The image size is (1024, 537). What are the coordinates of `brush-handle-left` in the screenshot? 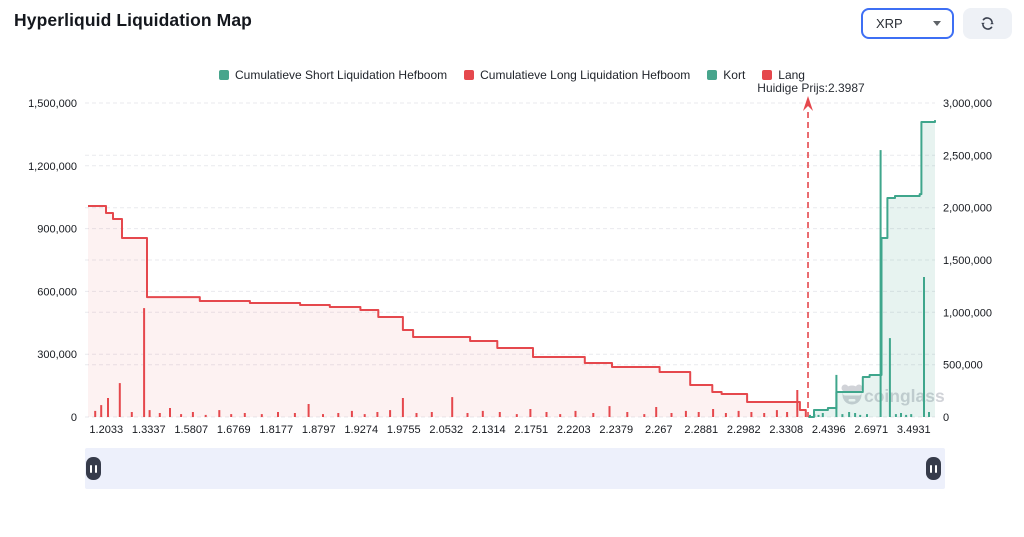 It's located at (93, 468).